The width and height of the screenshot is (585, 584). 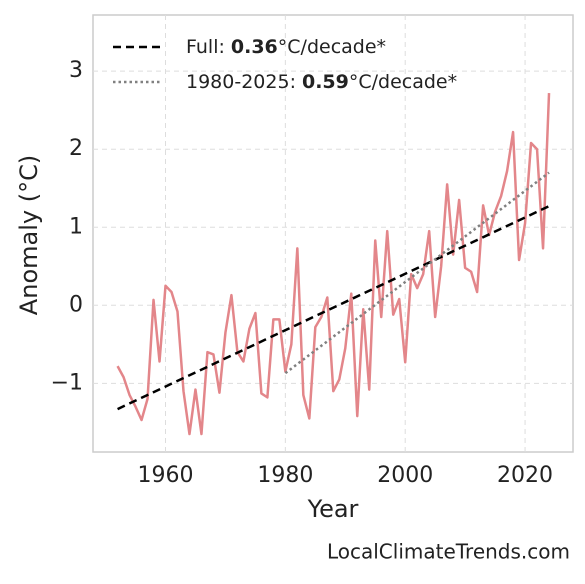 What do you see at coordinates (76, 70) in the screenshot?
I see `y-tick-label: 3` at bounding box center [76, 70].